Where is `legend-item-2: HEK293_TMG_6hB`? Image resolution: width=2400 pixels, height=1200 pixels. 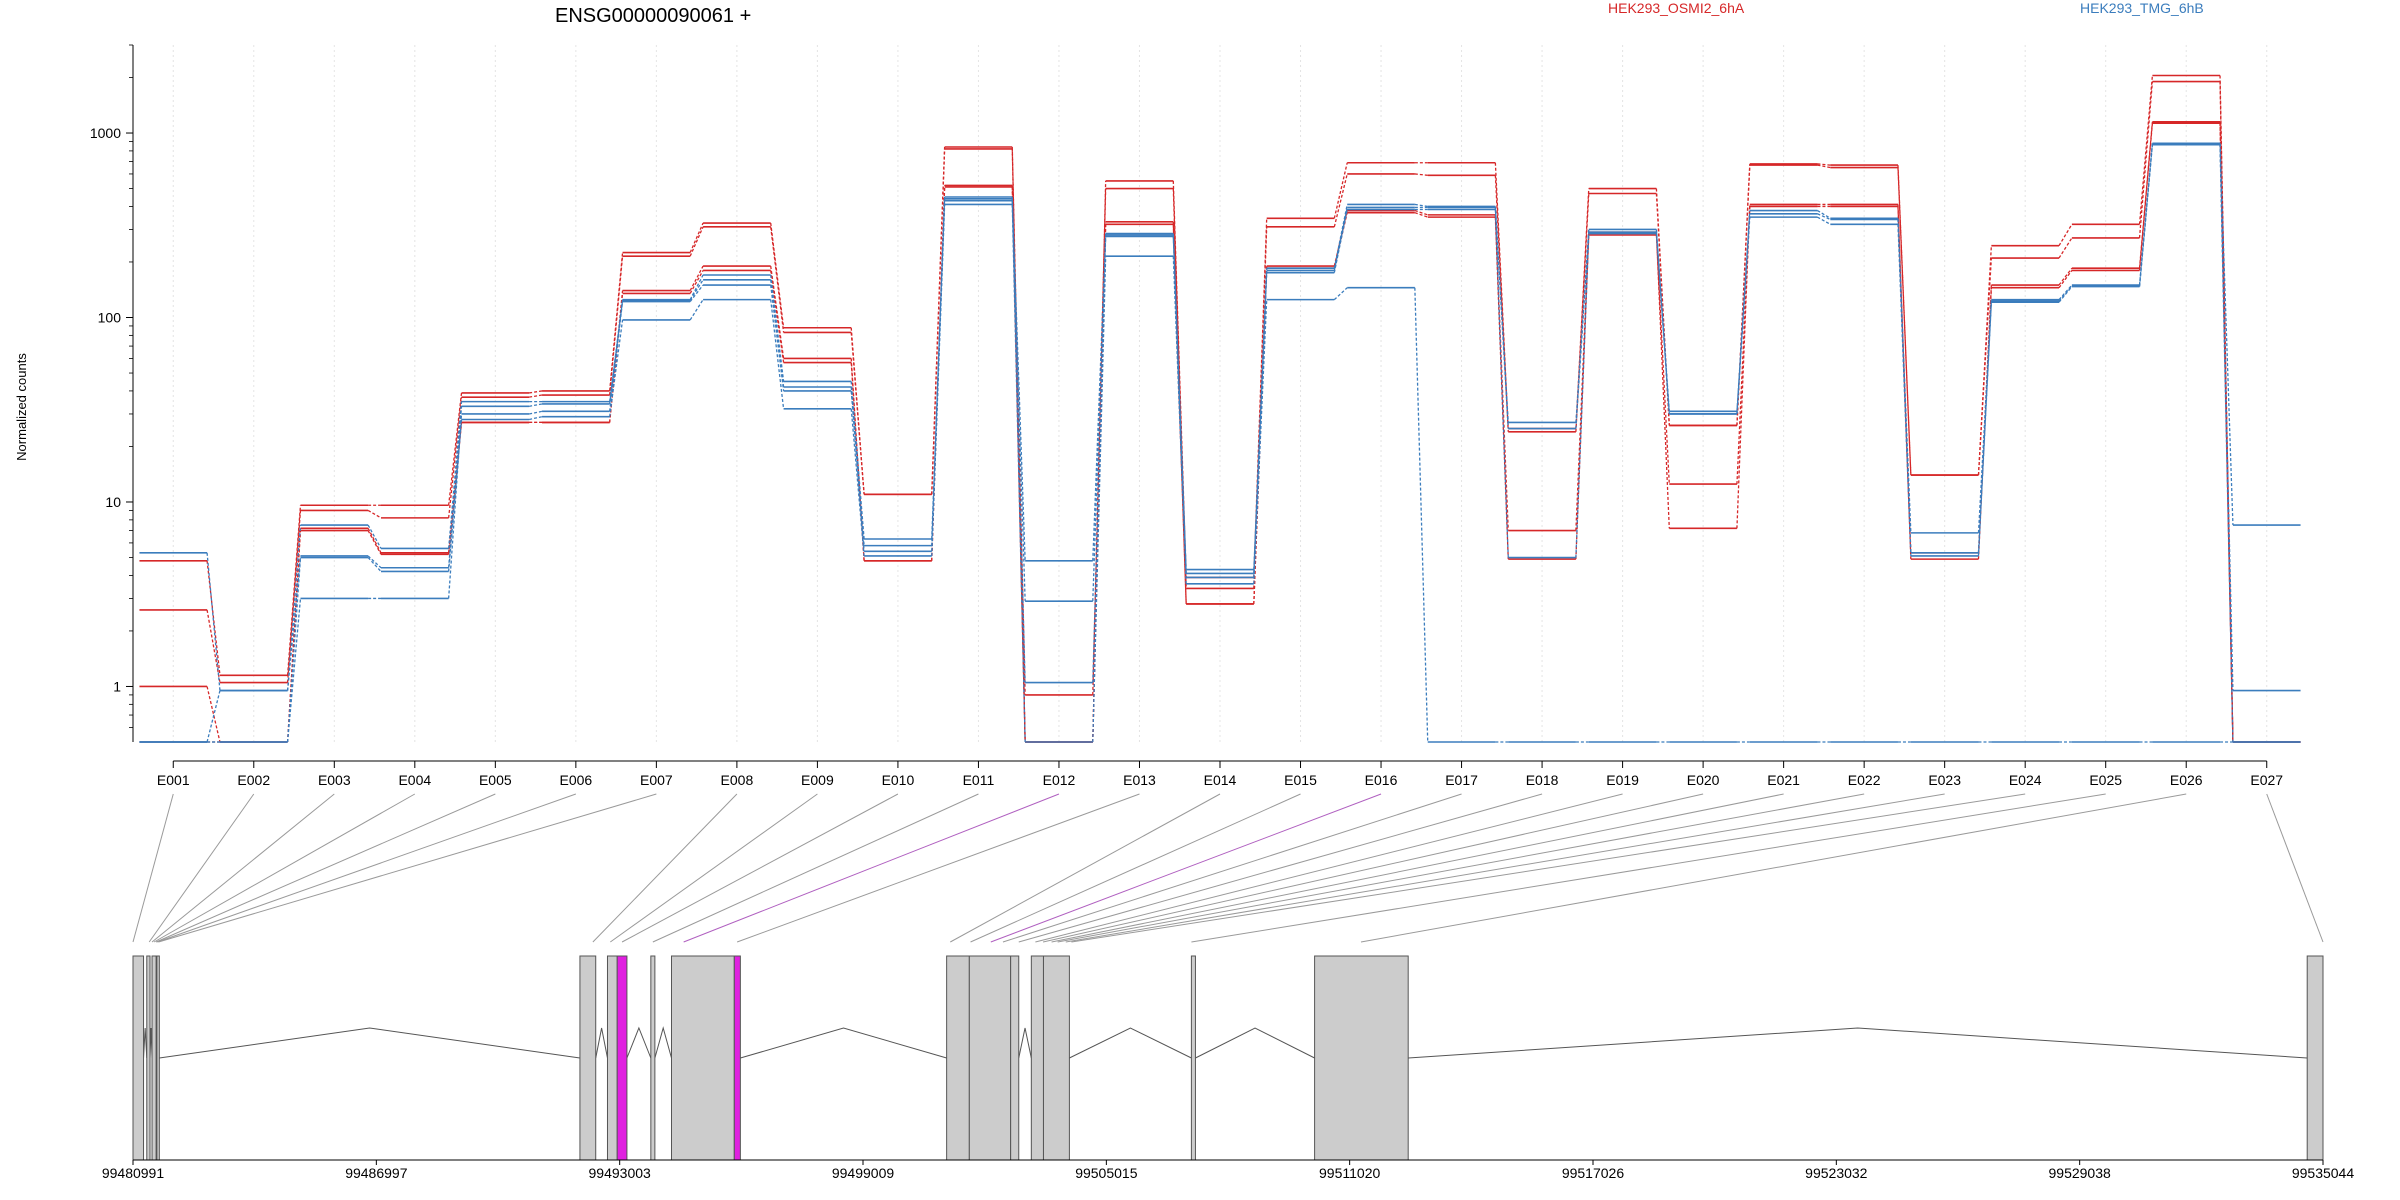
legend-item-2: HEK293_TMG_6hB is located at coordinates (2142, 8).